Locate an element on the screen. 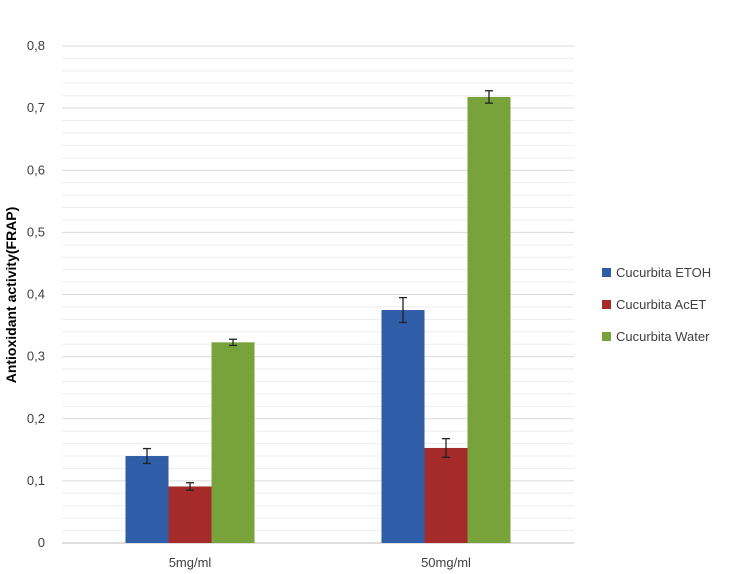 This screenshot has height=574, width=729. y-tick-label: 0,4 is located at coordinates (36, 294).